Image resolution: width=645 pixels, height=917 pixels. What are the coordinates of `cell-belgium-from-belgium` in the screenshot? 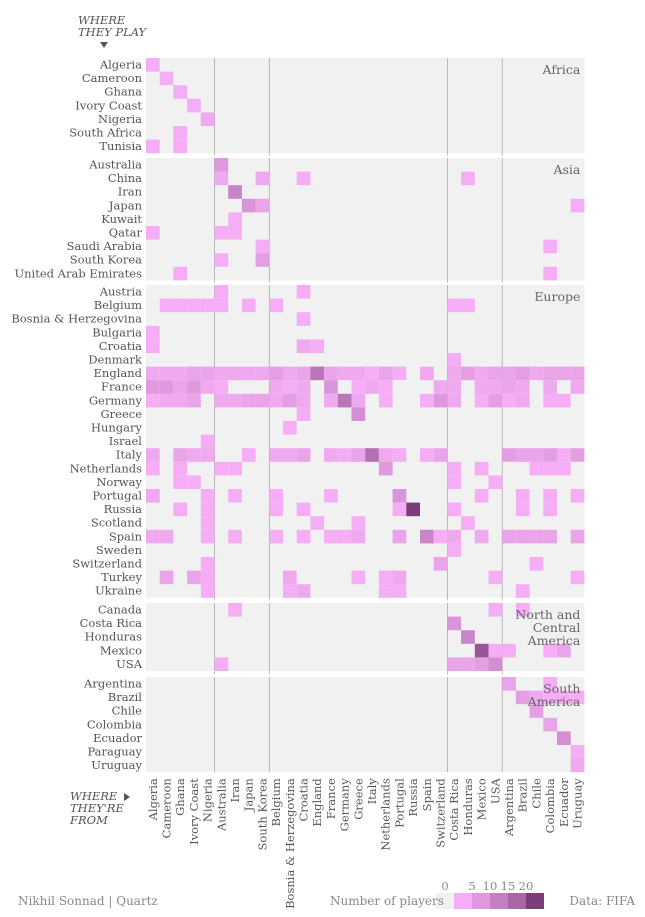 It's located at (276, 305).